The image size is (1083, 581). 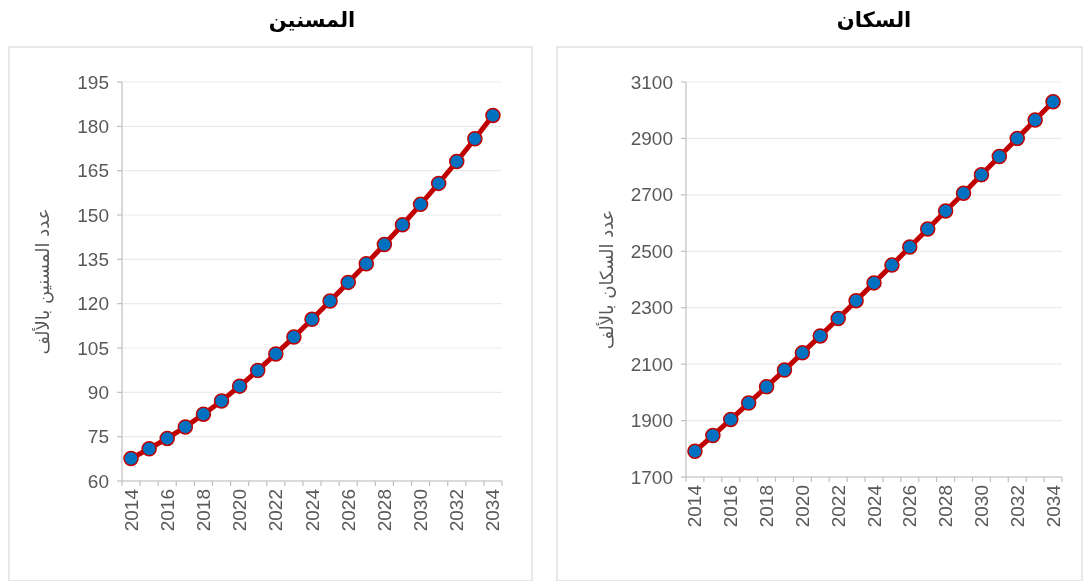 I want to click on y-tick-label: 2300, so click(x=651, y=308).